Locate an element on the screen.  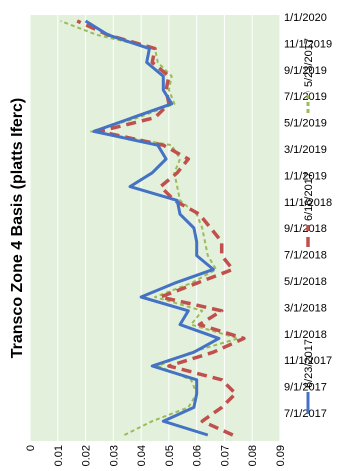
legend-label: 6/23/2017 is located at coordinates (309, 363).